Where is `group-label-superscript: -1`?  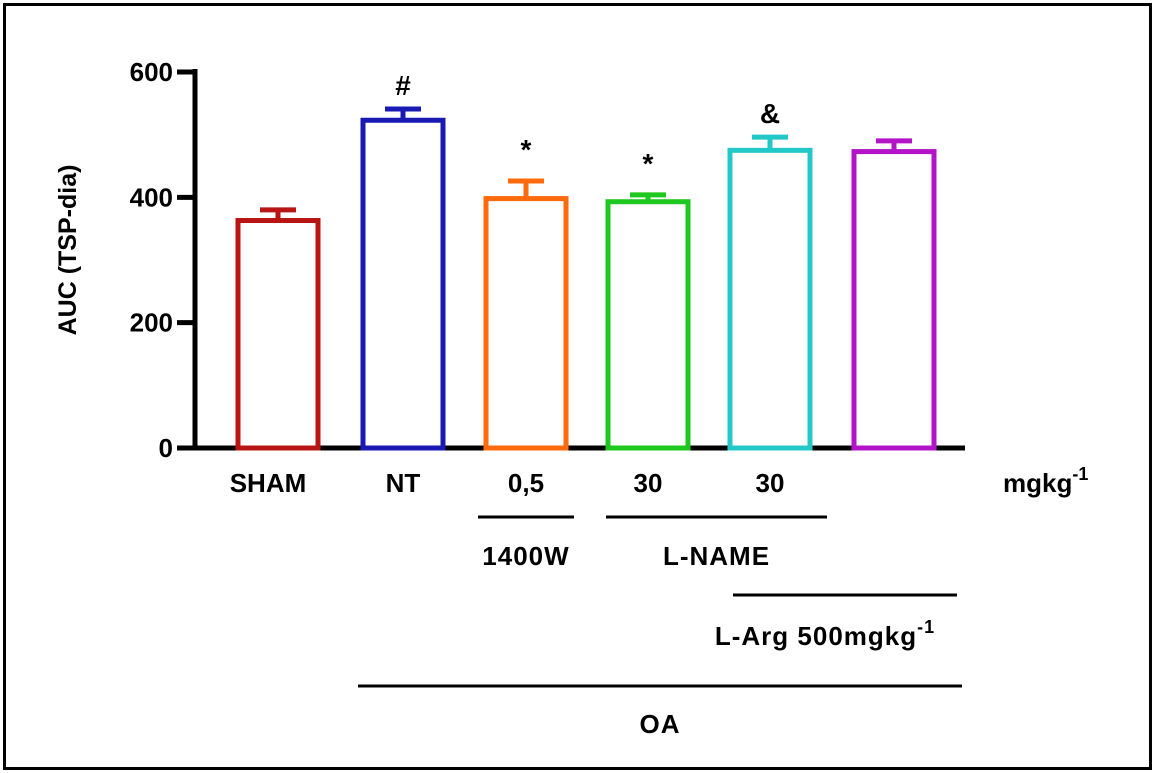
group-label-superscript: -1 is located at coordinates (926, 627).